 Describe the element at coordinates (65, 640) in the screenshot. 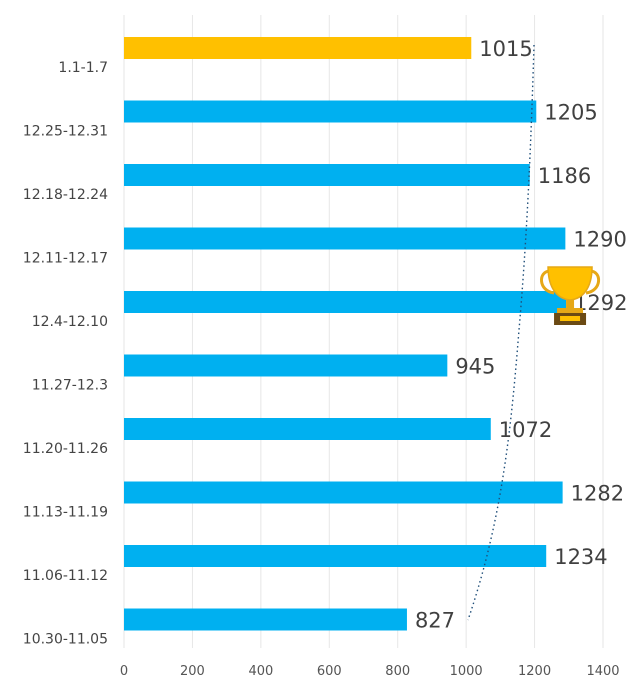

I see `category-label: 10.30-11.05` at that location.